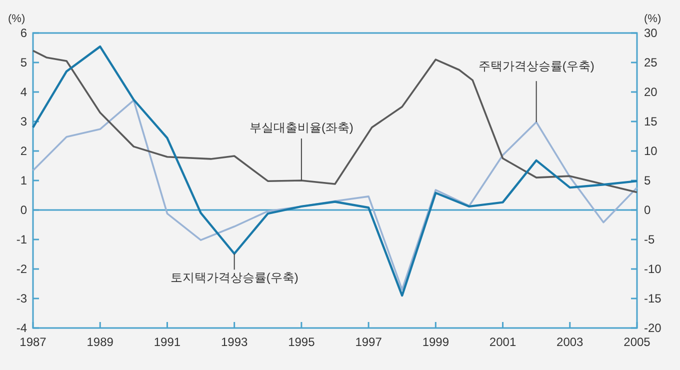 Image resolution: width=680 pixels, height=370 pixels. I want to click on y2-tick-label: 0, so click(647, 210).